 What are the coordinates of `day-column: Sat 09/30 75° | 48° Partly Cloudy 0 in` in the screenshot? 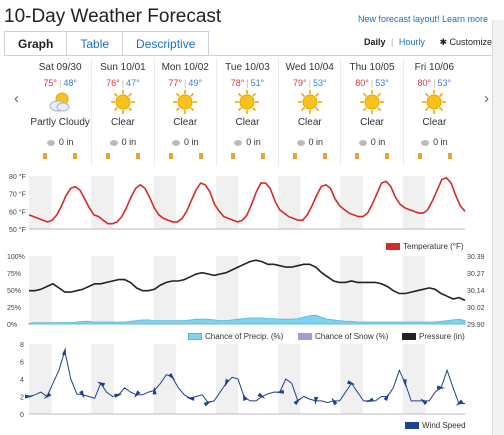 It's located at (60, 112).